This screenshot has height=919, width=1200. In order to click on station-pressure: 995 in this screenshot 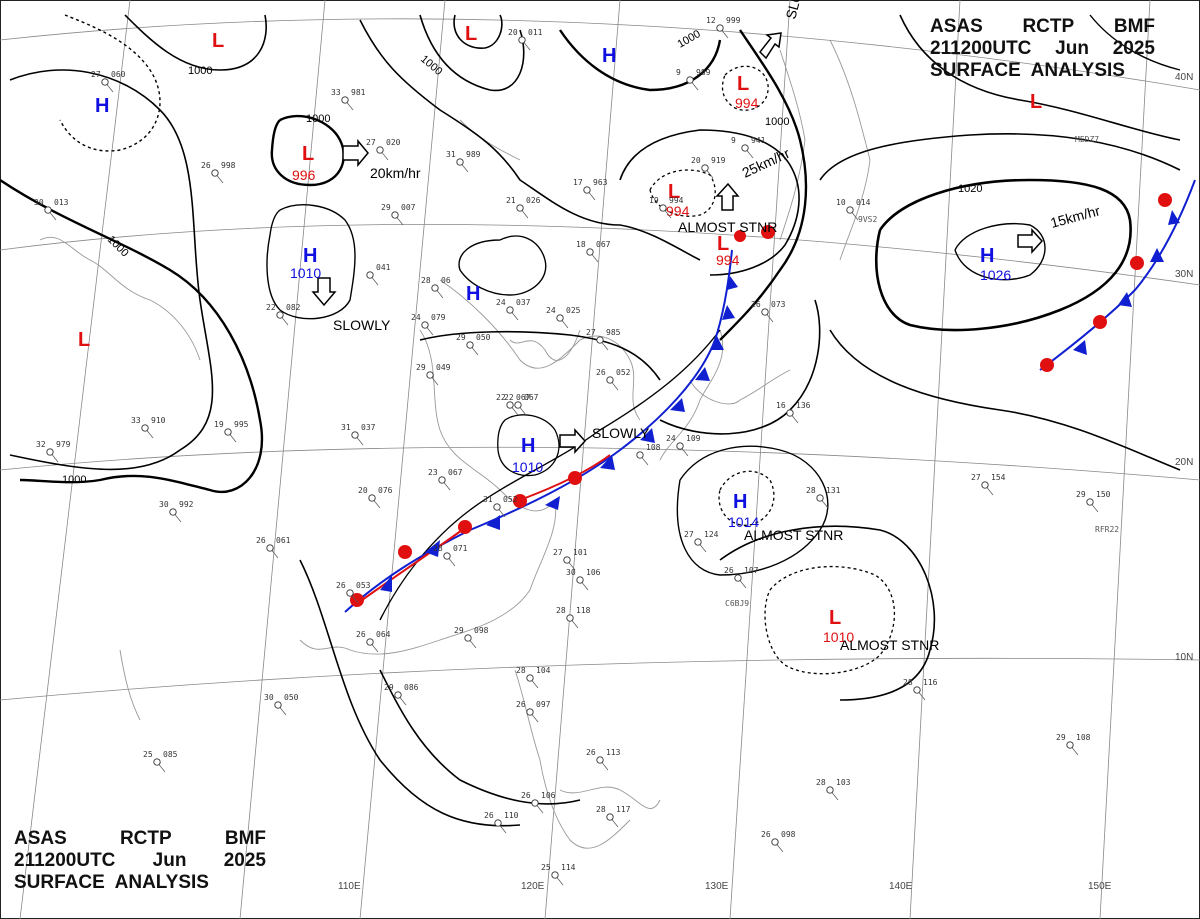, I will do `click(241, 424)`.